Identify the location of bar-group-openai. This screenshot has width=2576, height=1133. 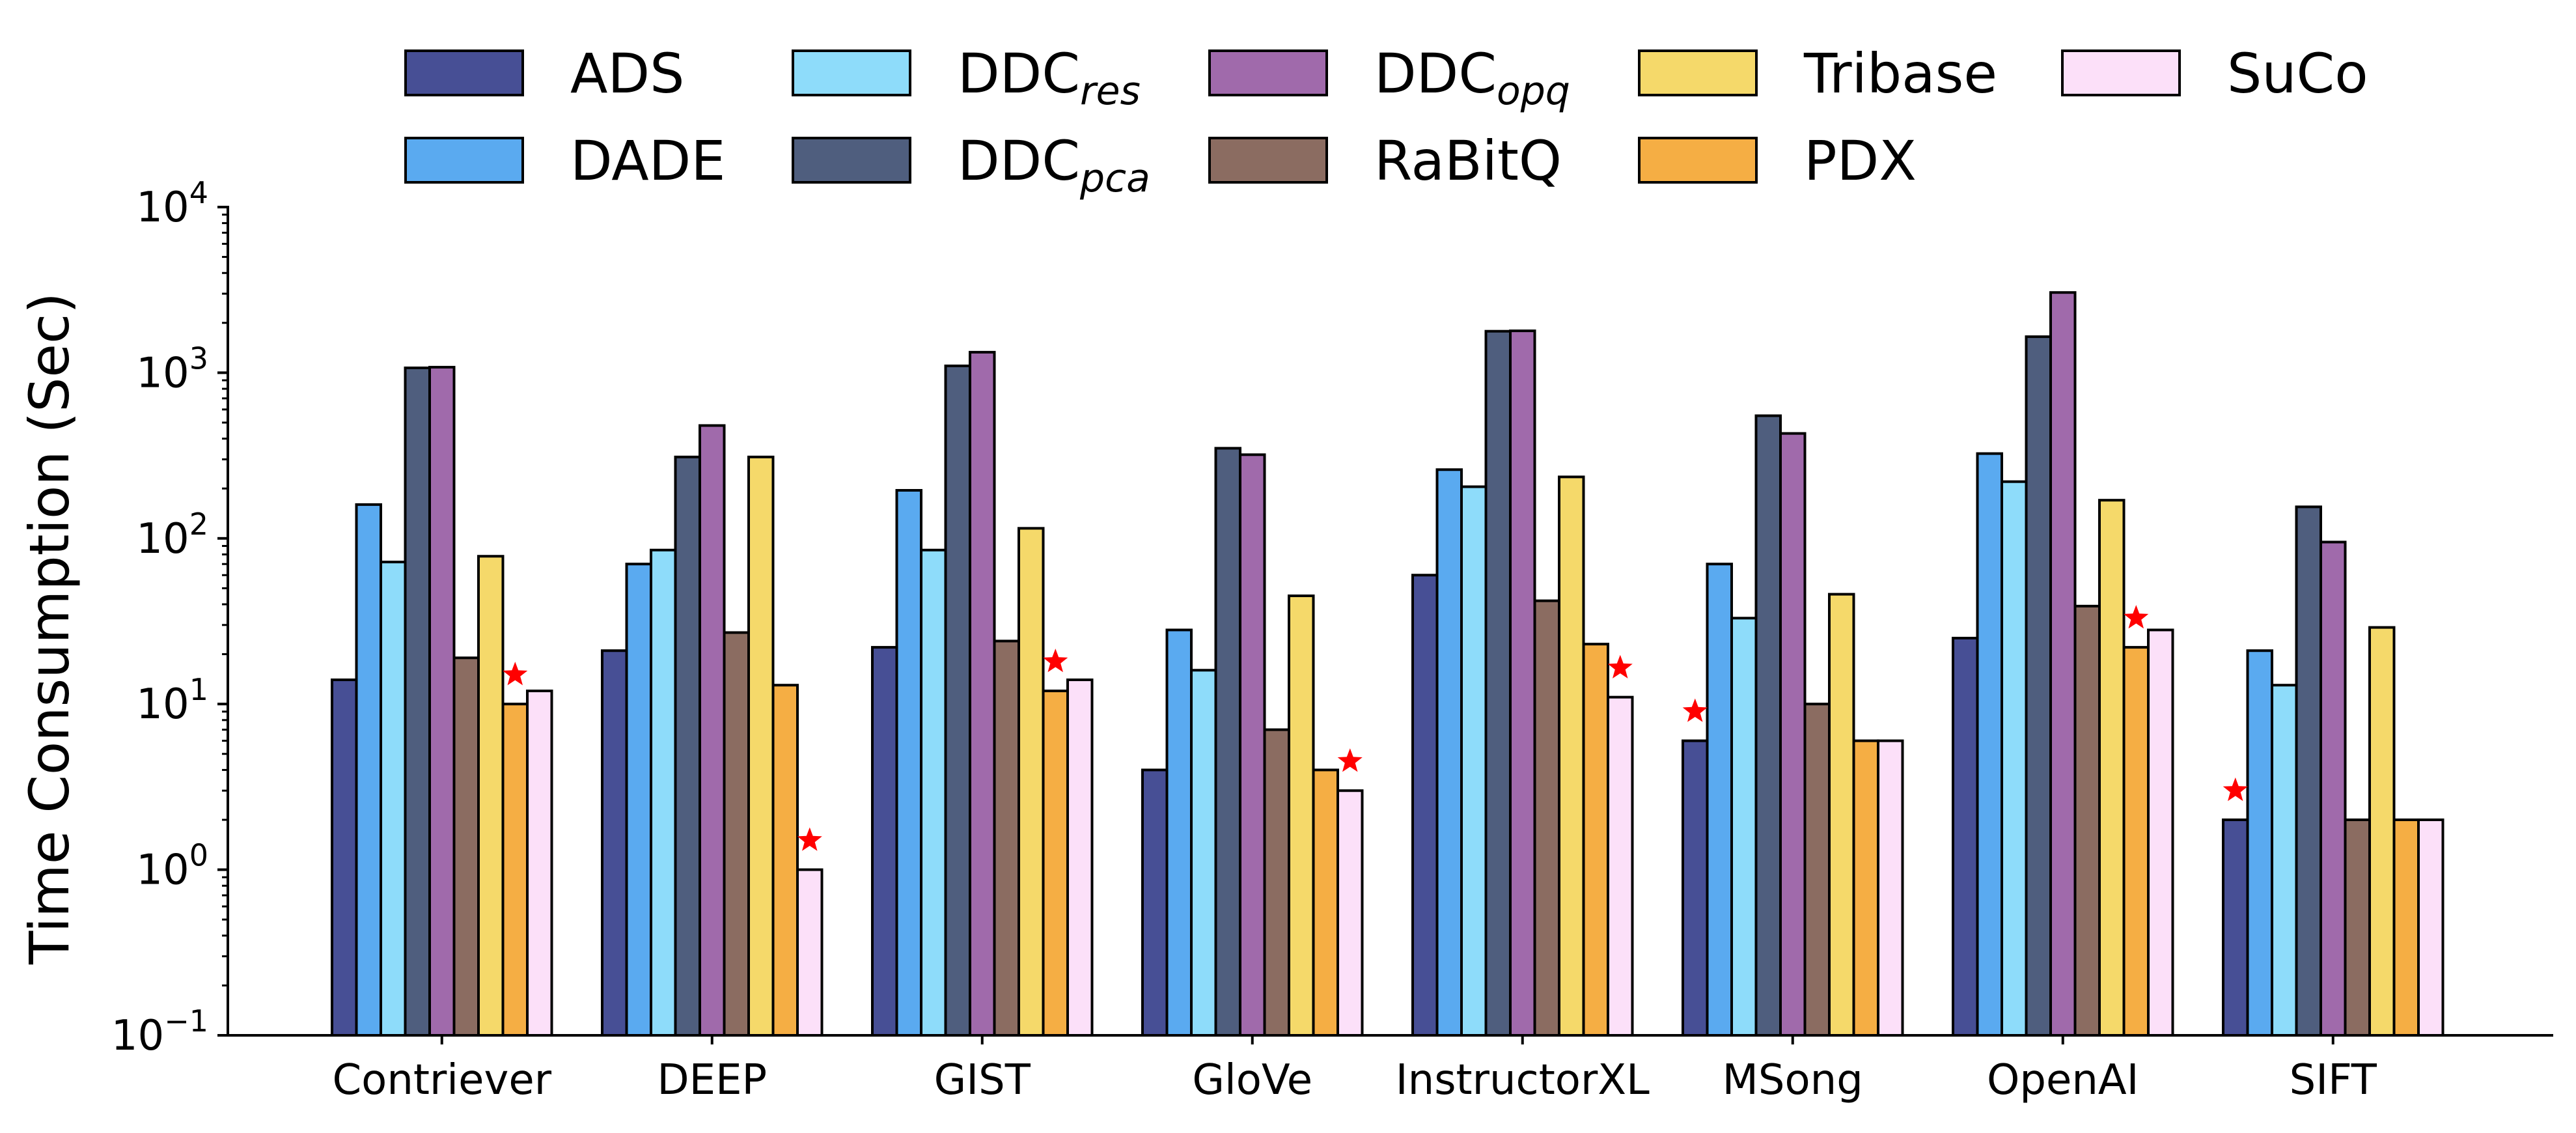
(2063, 664).